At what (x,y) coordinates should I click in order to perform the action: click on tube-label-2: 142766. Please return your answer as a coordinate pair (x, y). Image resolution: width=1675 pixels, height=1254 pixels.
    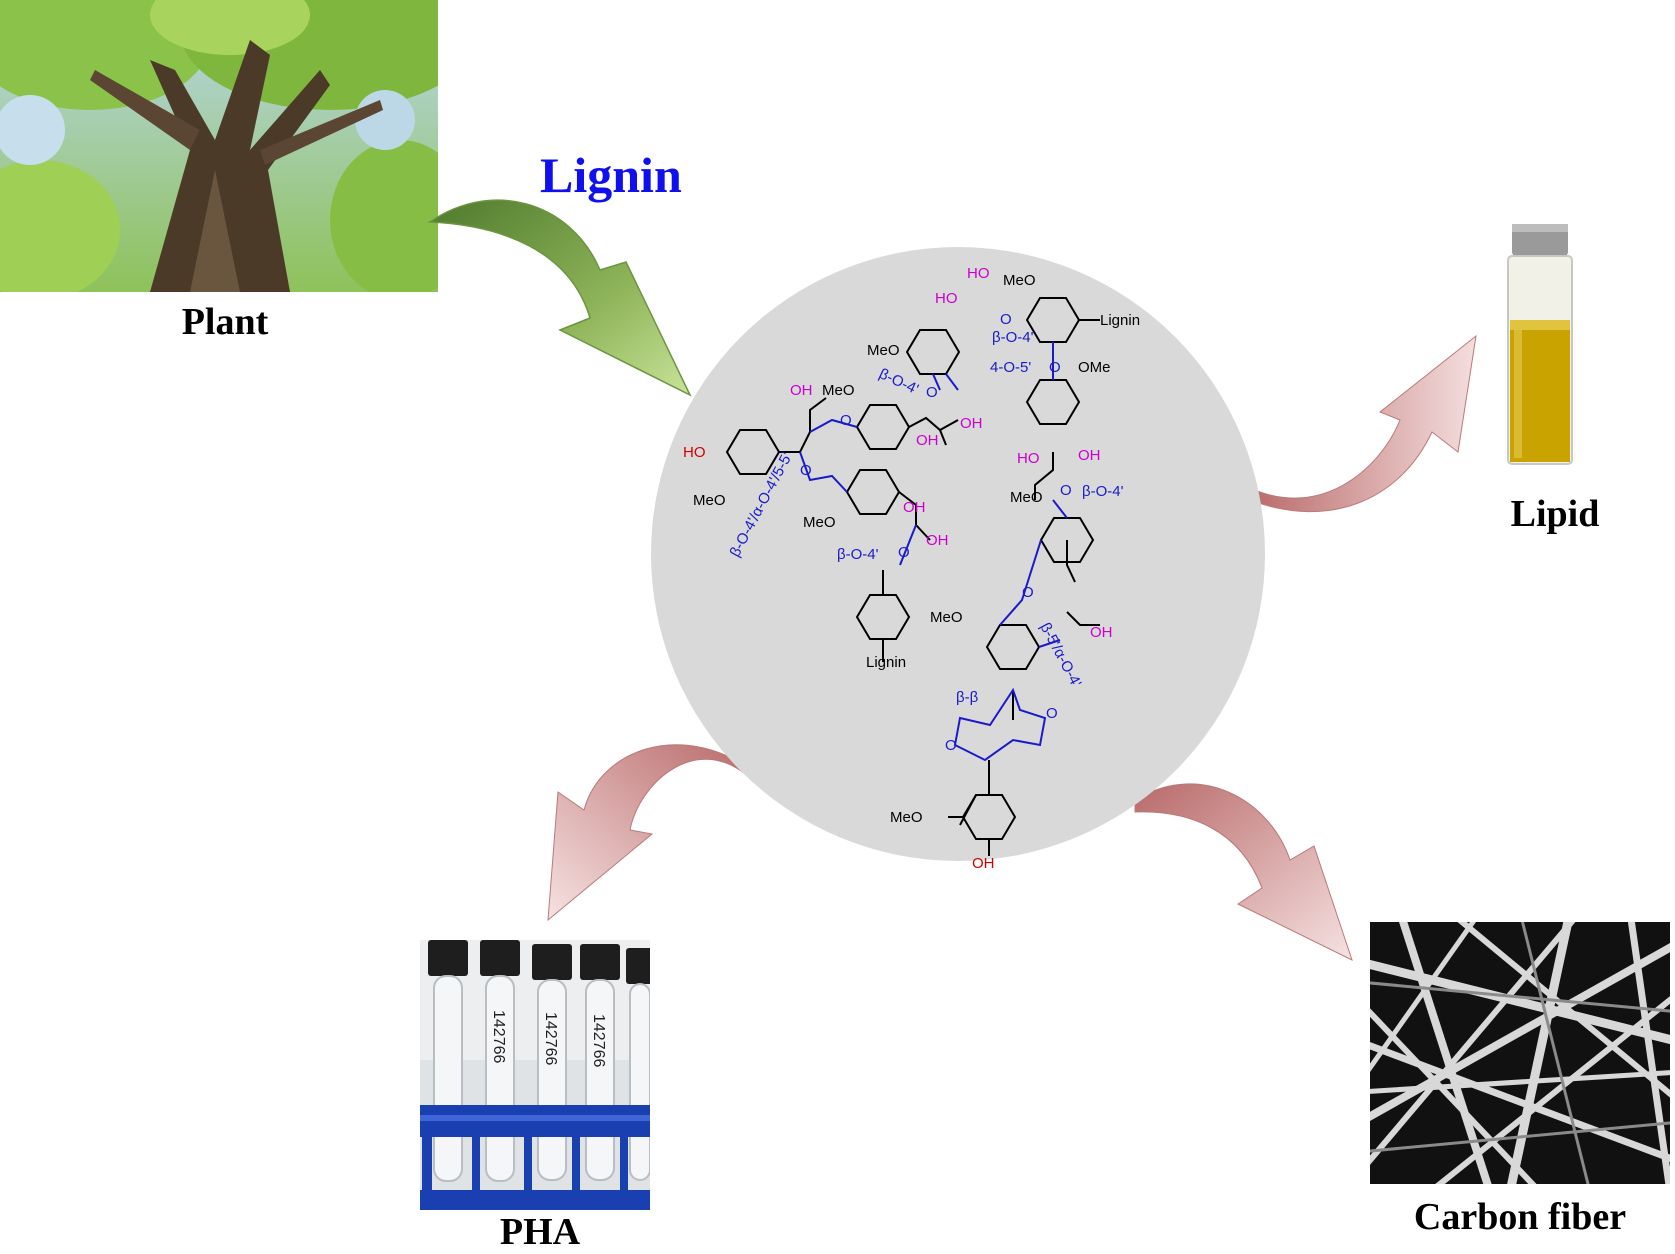
    Looking at the image, I should click on (550, 1038).